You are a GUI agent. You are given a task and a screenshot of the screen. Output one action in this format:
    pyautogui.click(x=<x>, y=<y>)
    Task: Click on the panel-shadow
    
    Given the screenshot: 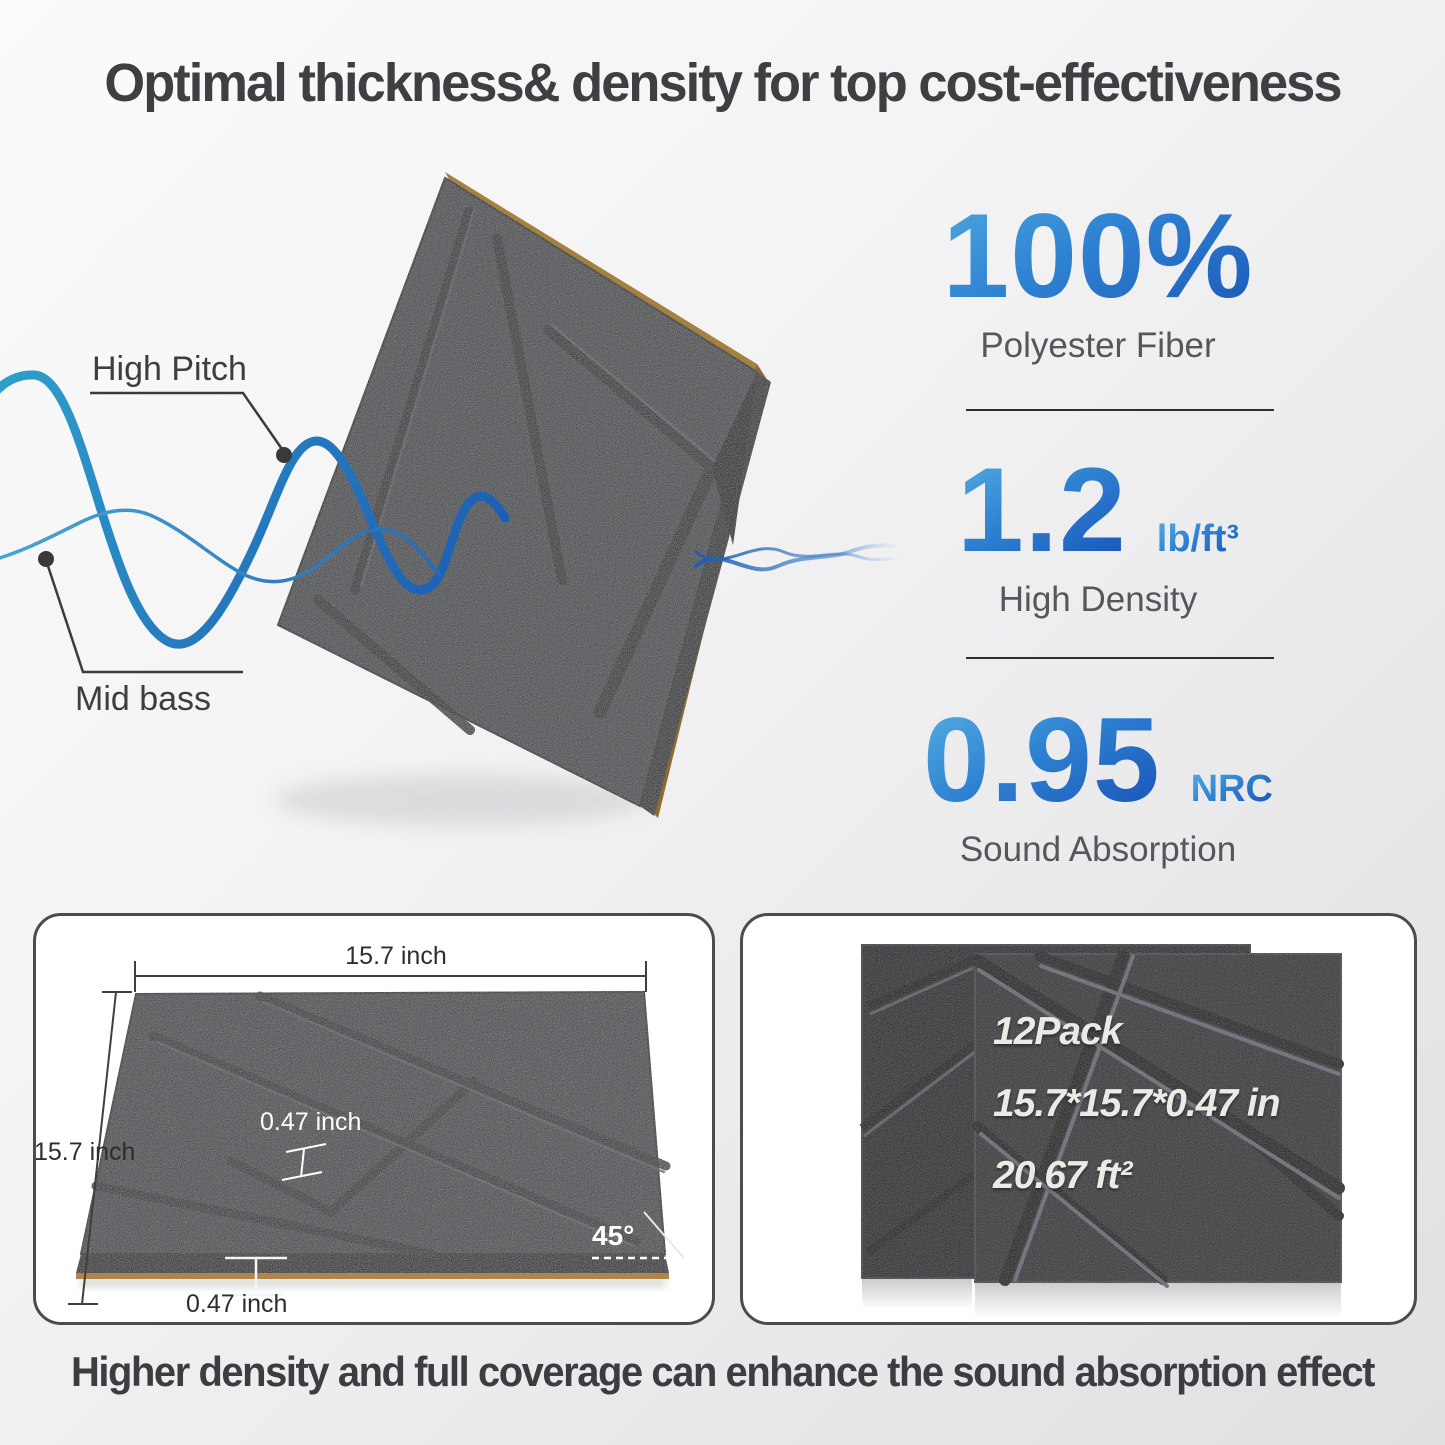 What is the action you would take?
    pyautogui.click(x=460, y=800)
    